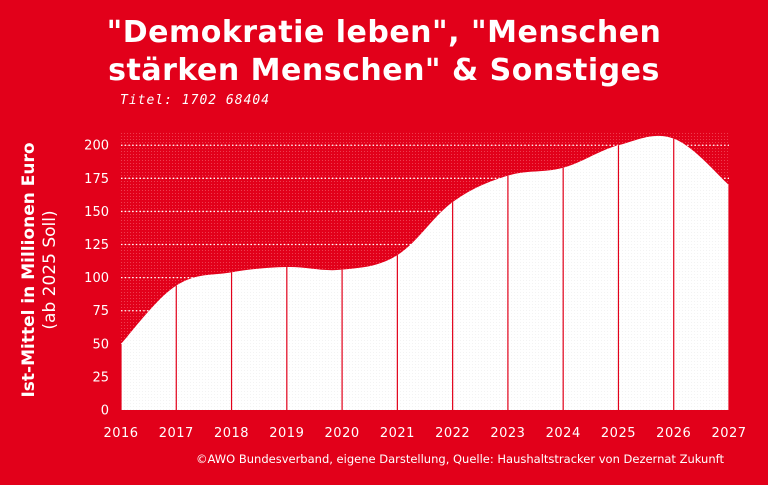  I want to click on y-tick-label: 200, so click(96, 146).